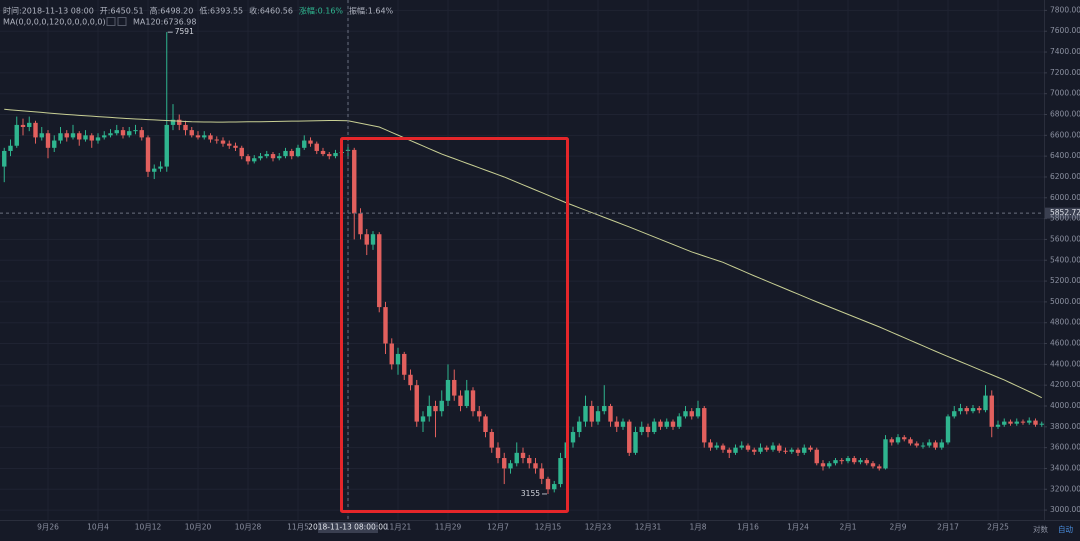 The image size is (1080, 541). I want to click on header-field: 低:6393.55, so click(221, 11).